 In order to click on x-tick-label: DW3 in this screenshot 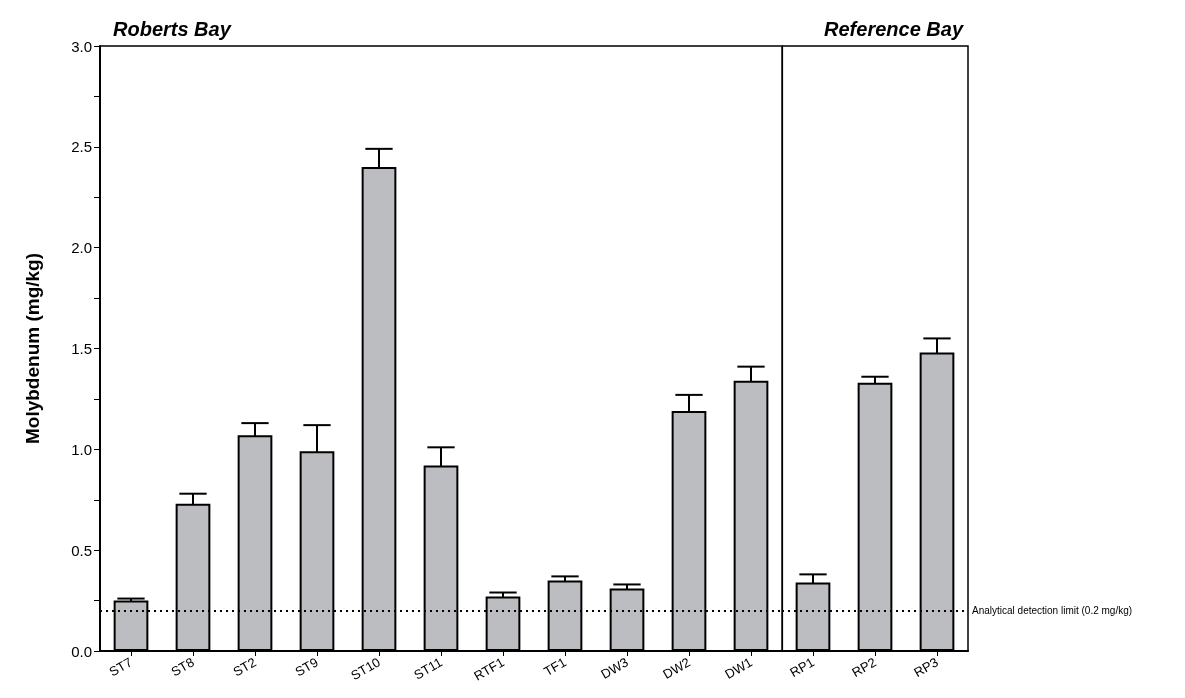, I will do `click(614, 668)`.